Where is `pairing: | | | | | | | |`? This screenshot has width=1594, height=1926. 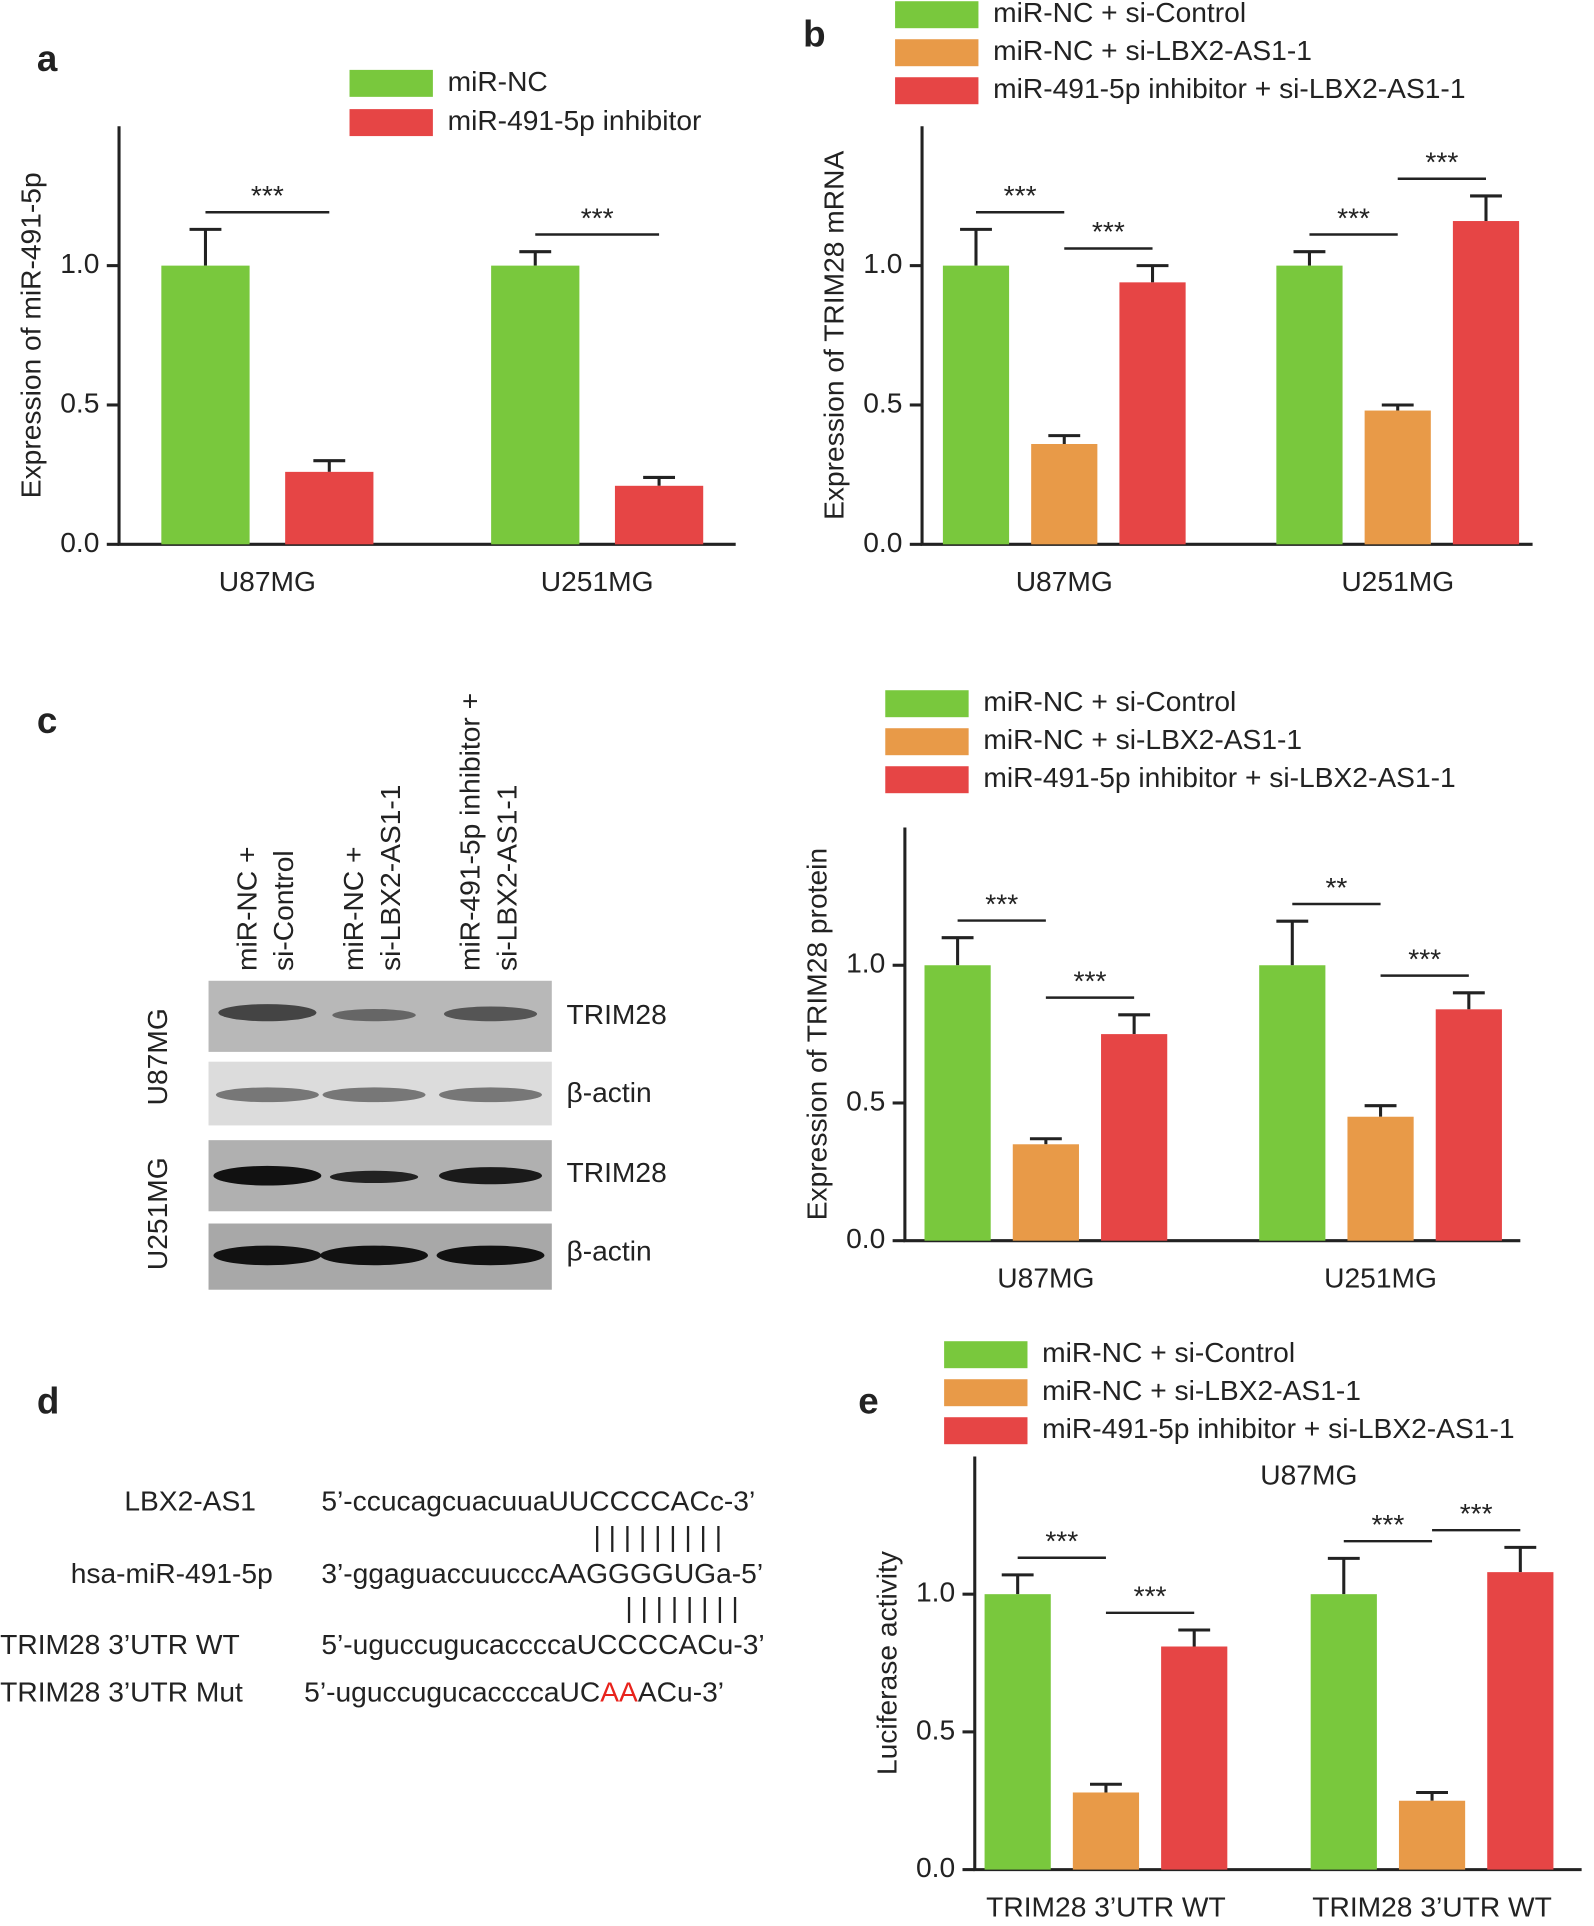
pairing: | | | | | | | | is located at coordinates (681, 1607).